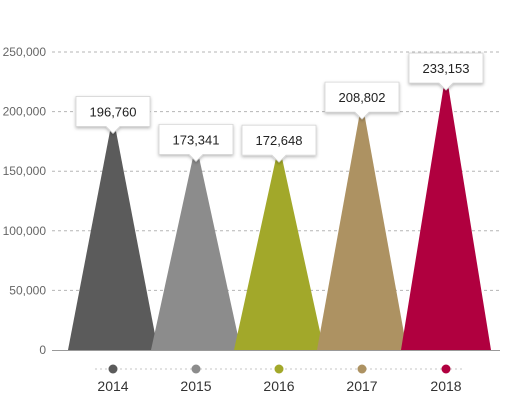 This screenshot has width=510, height=400. I want to click on bar-2018, so click(446, 211).